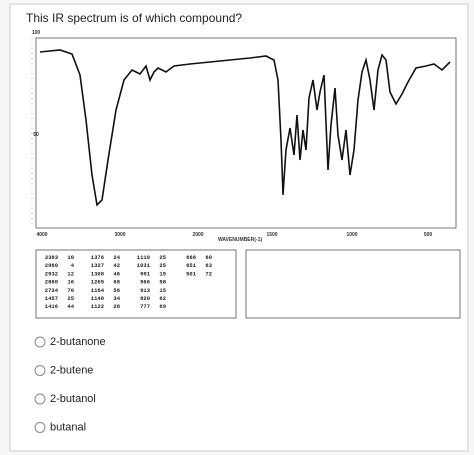  What do you see at coordinates (119, 235) in the screenshot?
I see `x-tick-label: 3000` at bounding box center [119, 235].